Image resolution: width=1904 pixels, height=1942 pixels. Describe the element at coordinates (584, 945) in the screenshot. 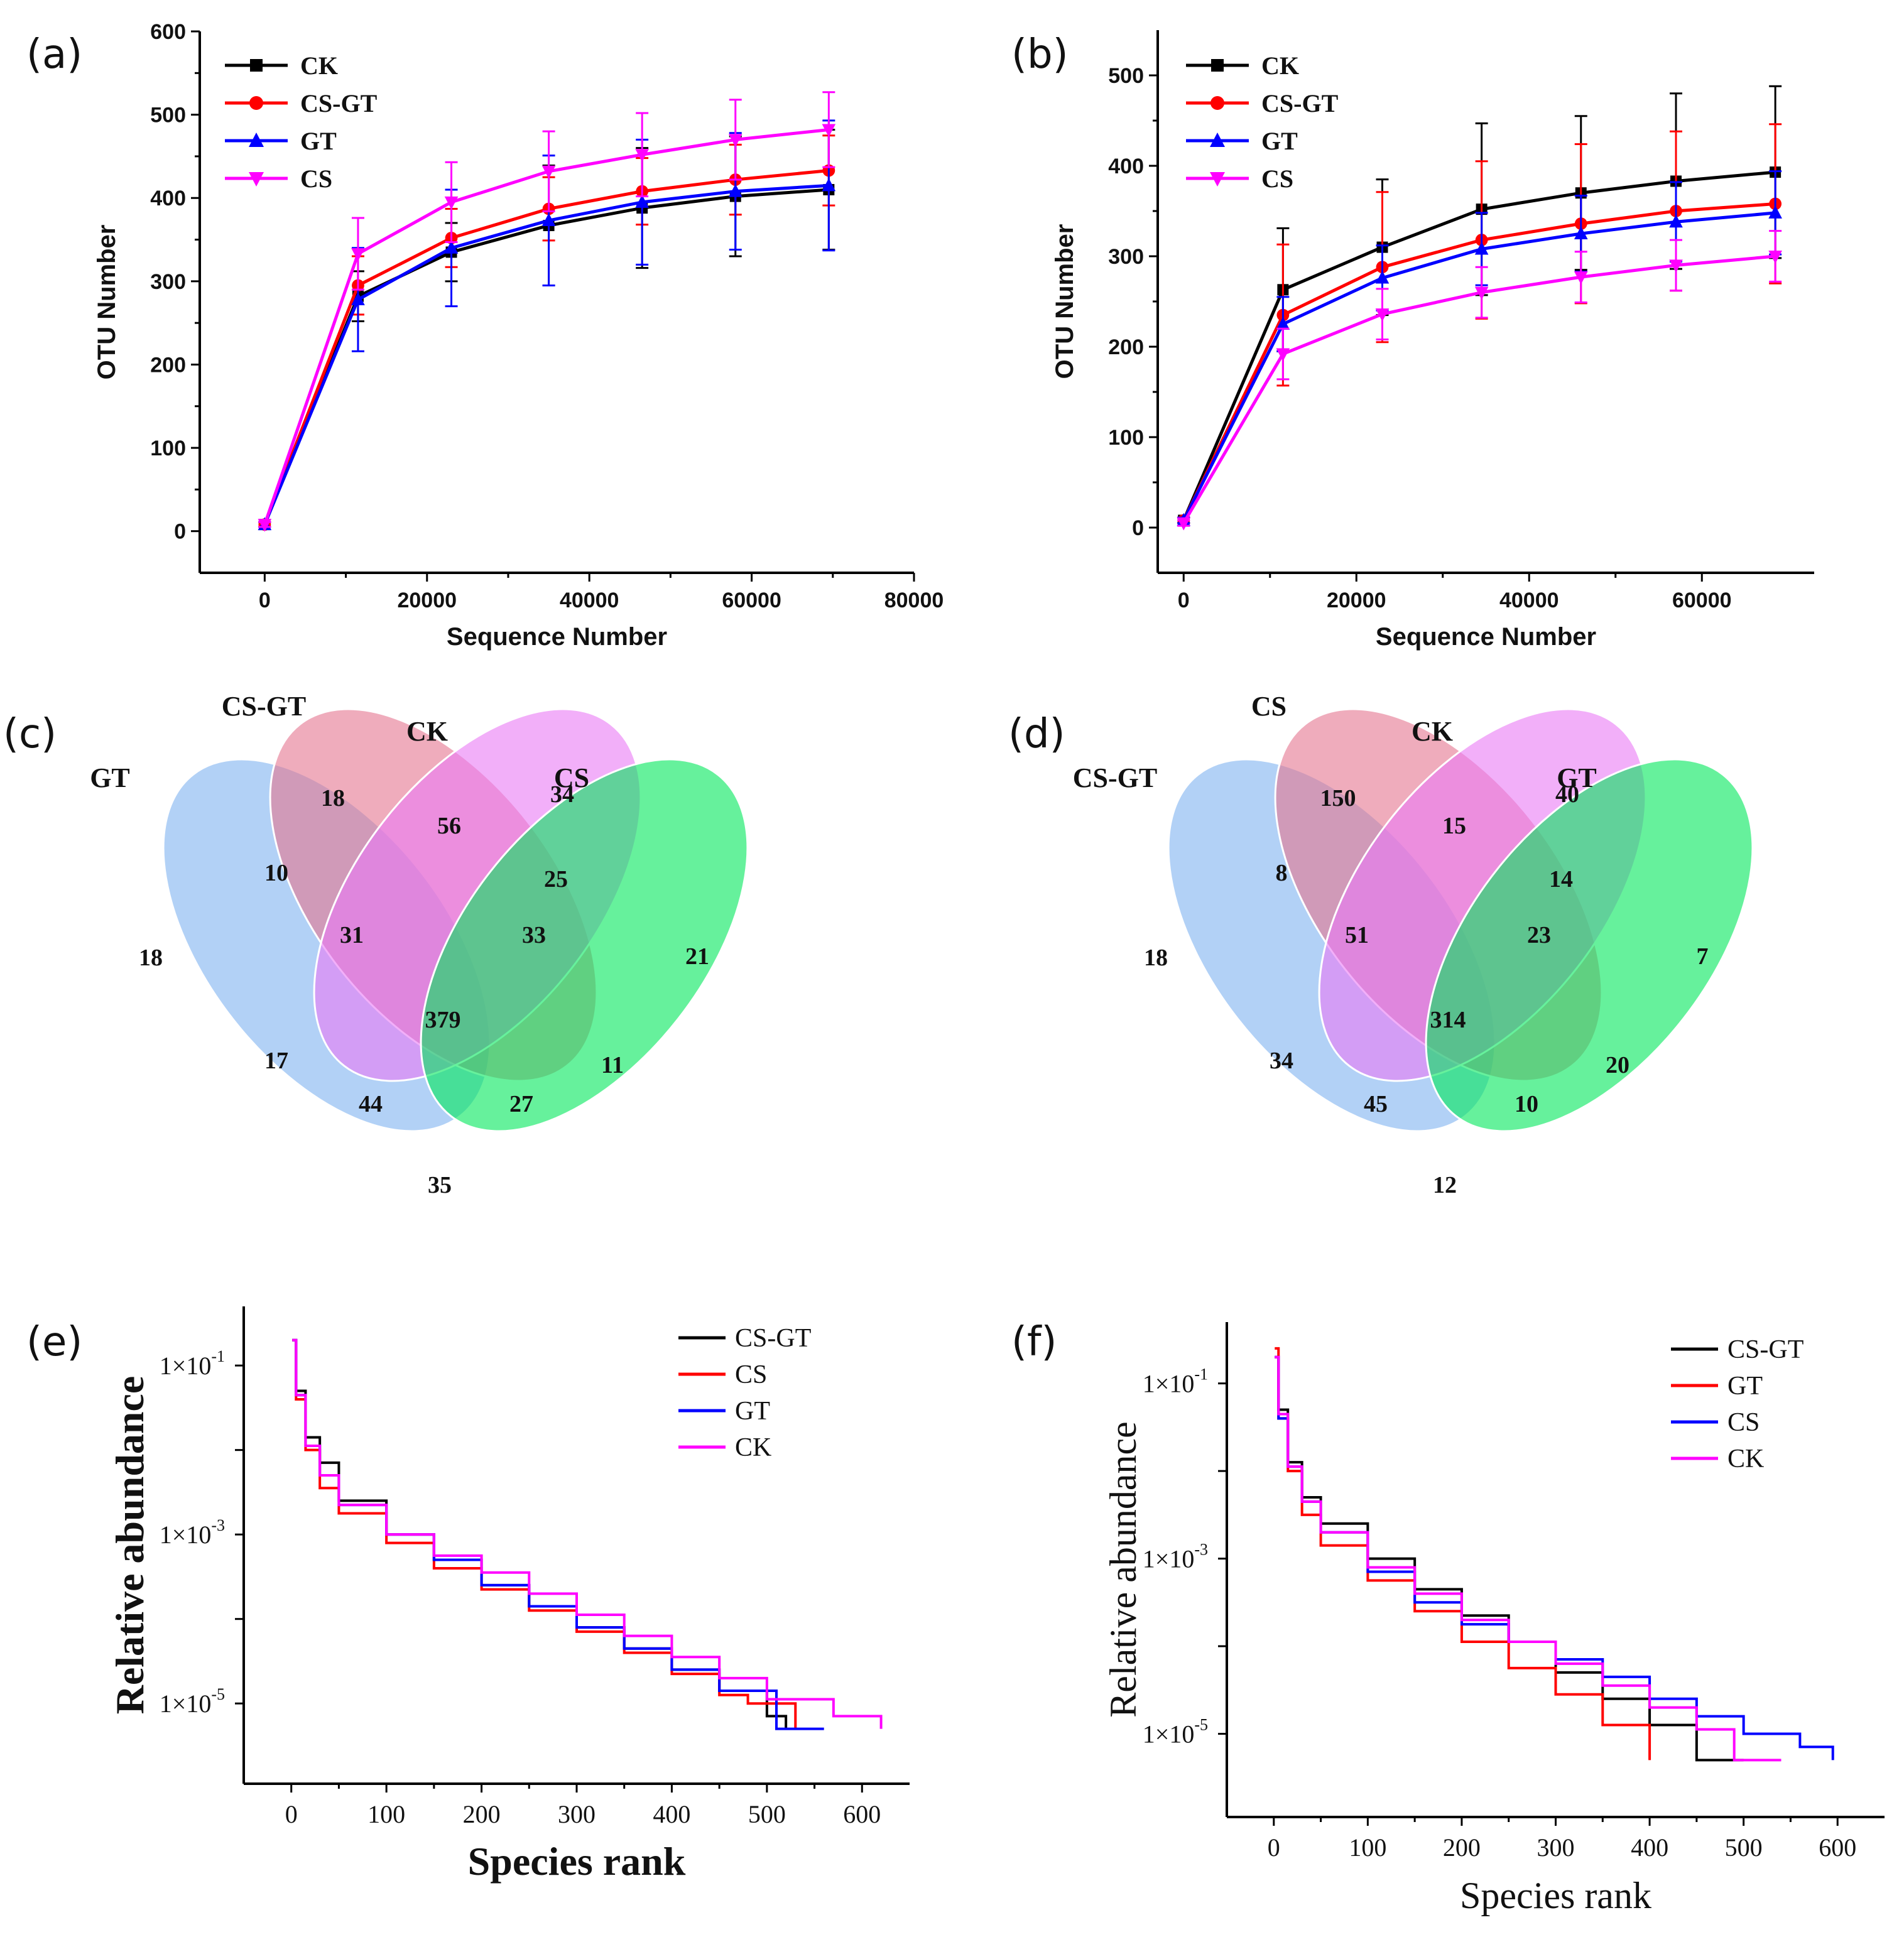

I see `venn-set-cs` at that location.